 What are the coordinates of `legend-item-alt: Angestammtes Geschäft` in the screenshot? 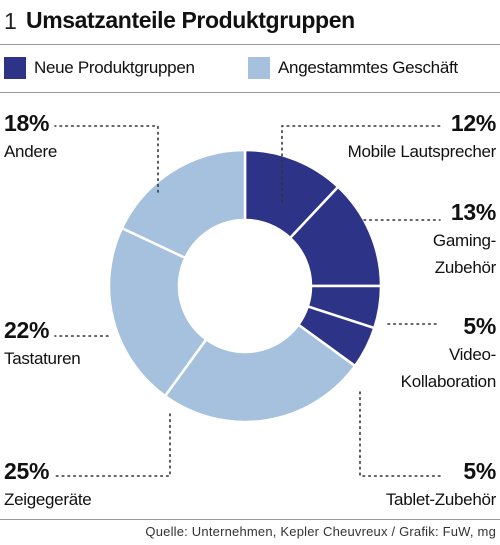 It's located at (353, 68).